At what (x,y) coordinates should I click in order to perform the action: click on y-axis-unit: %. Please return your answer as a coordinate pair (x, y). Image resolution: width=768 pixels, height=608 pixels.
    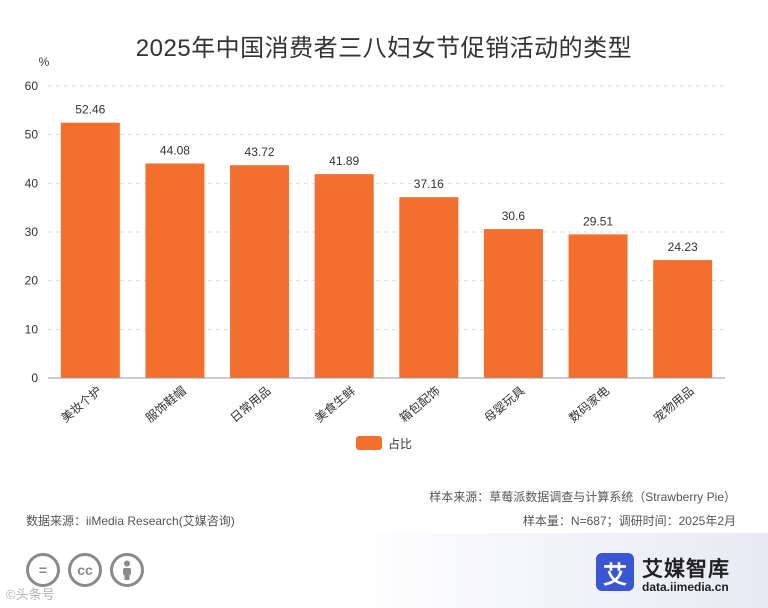
    Looking at the image, I should click on (44, 62).